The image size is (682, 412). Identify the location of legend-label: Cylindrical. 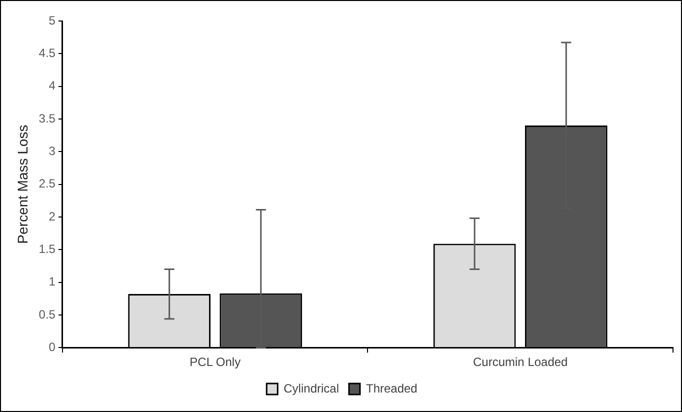
(311, 388).